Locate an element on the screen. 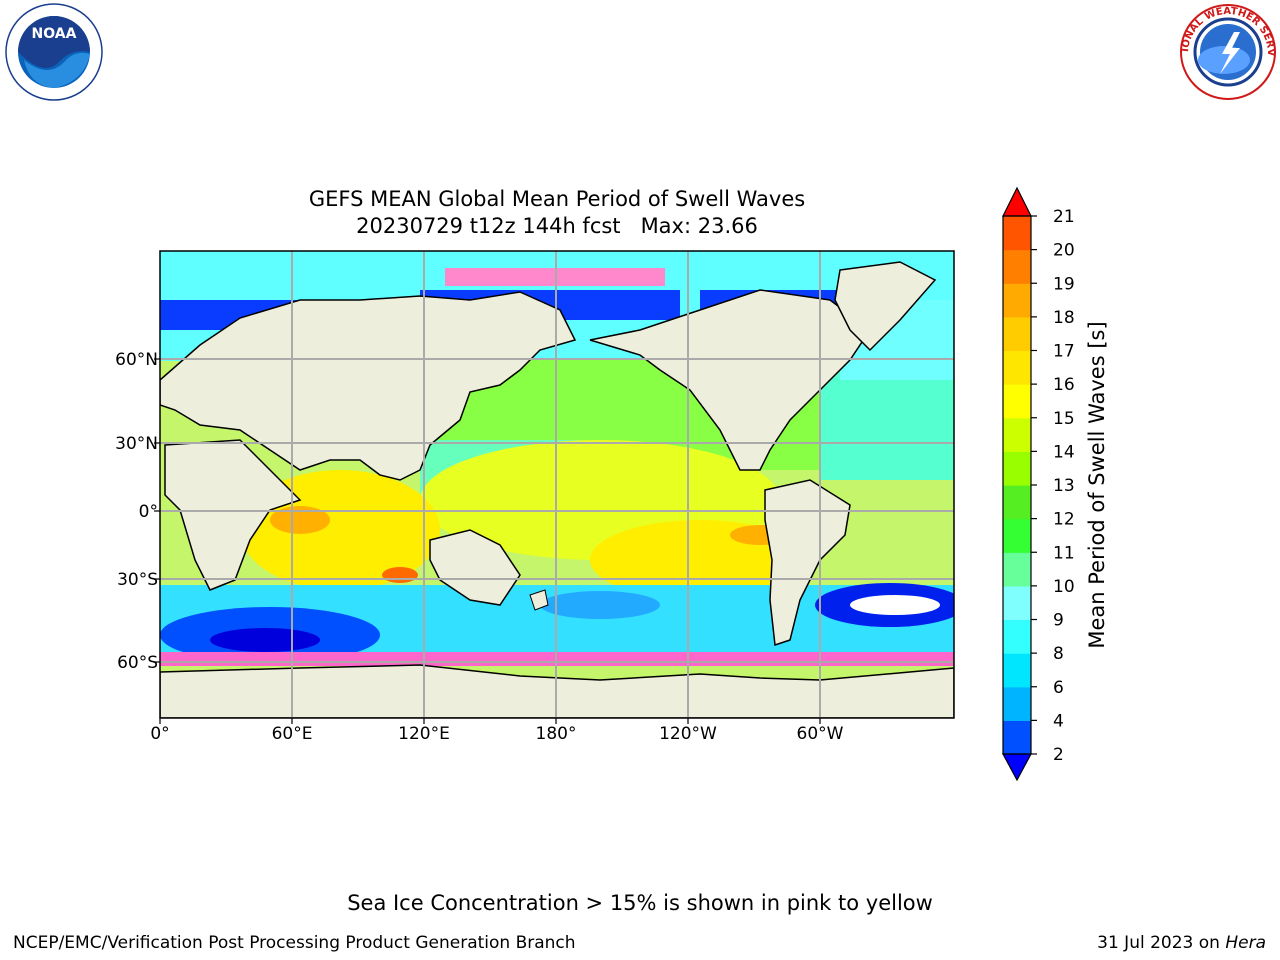  noaa-logo: NOAA is located at coordinates (54, 52).